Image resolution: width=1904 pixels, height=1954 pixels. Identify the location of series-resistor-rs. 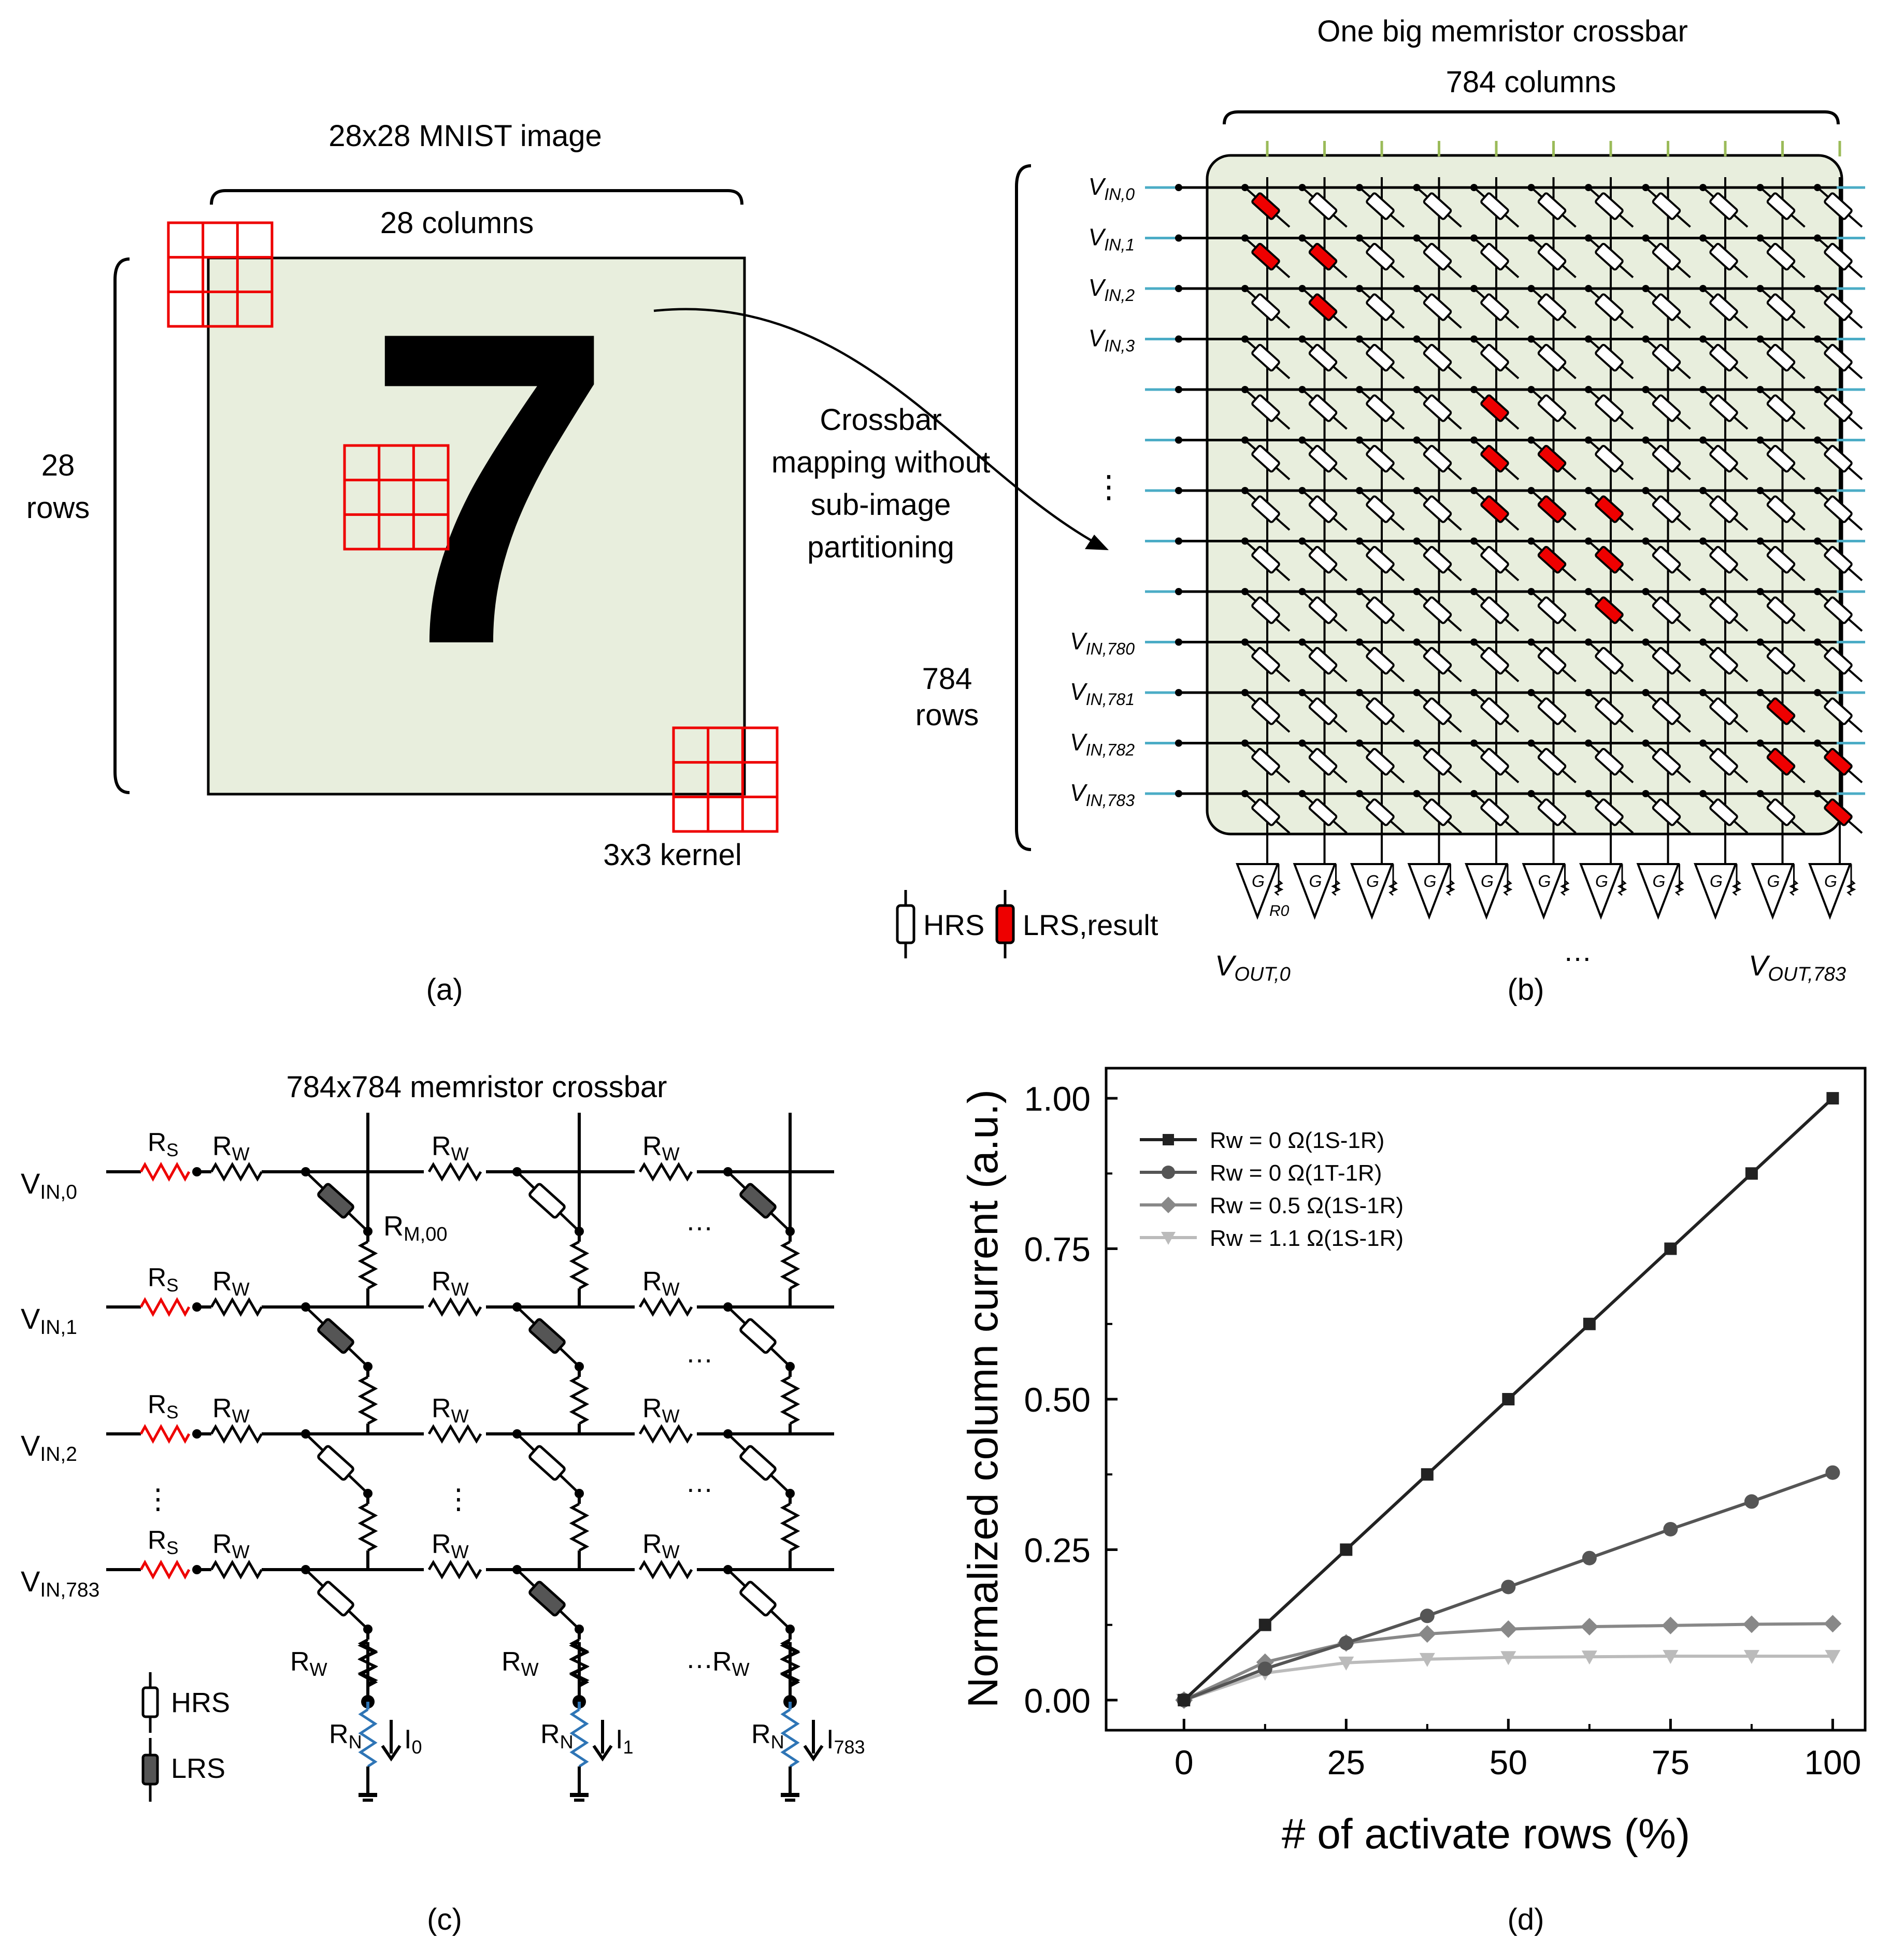
(165, 1434).